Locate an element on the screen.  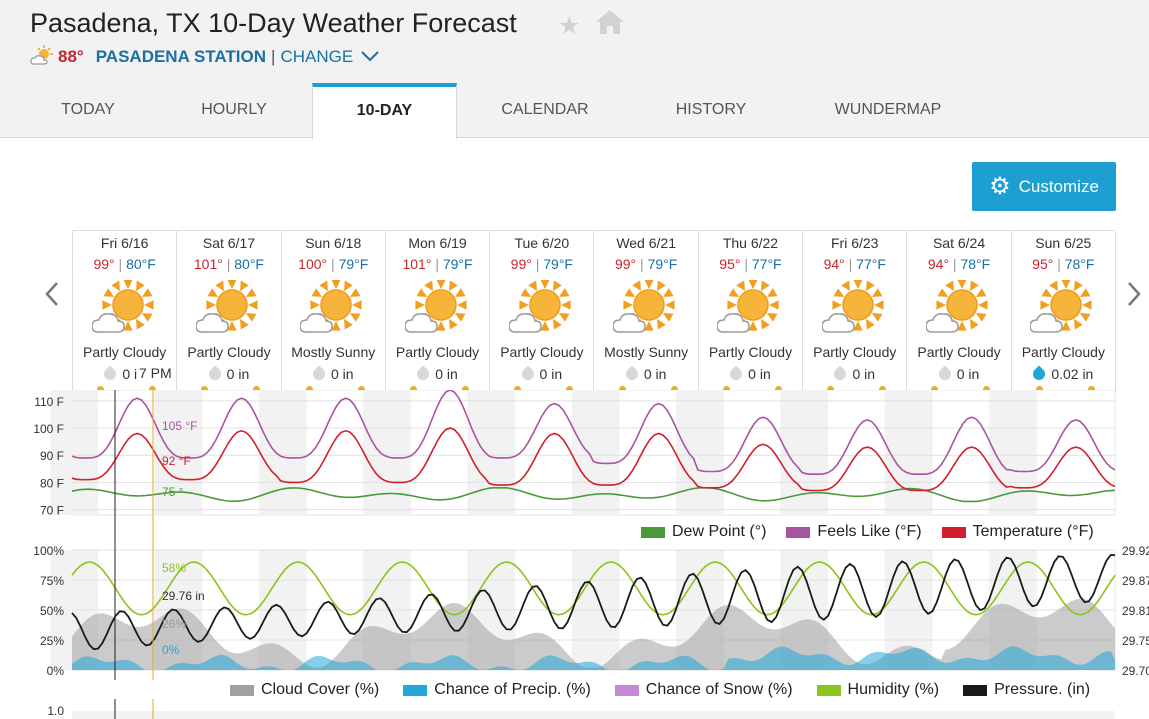
y-tick-label: 1.0 is located at coordinates (55, 711).